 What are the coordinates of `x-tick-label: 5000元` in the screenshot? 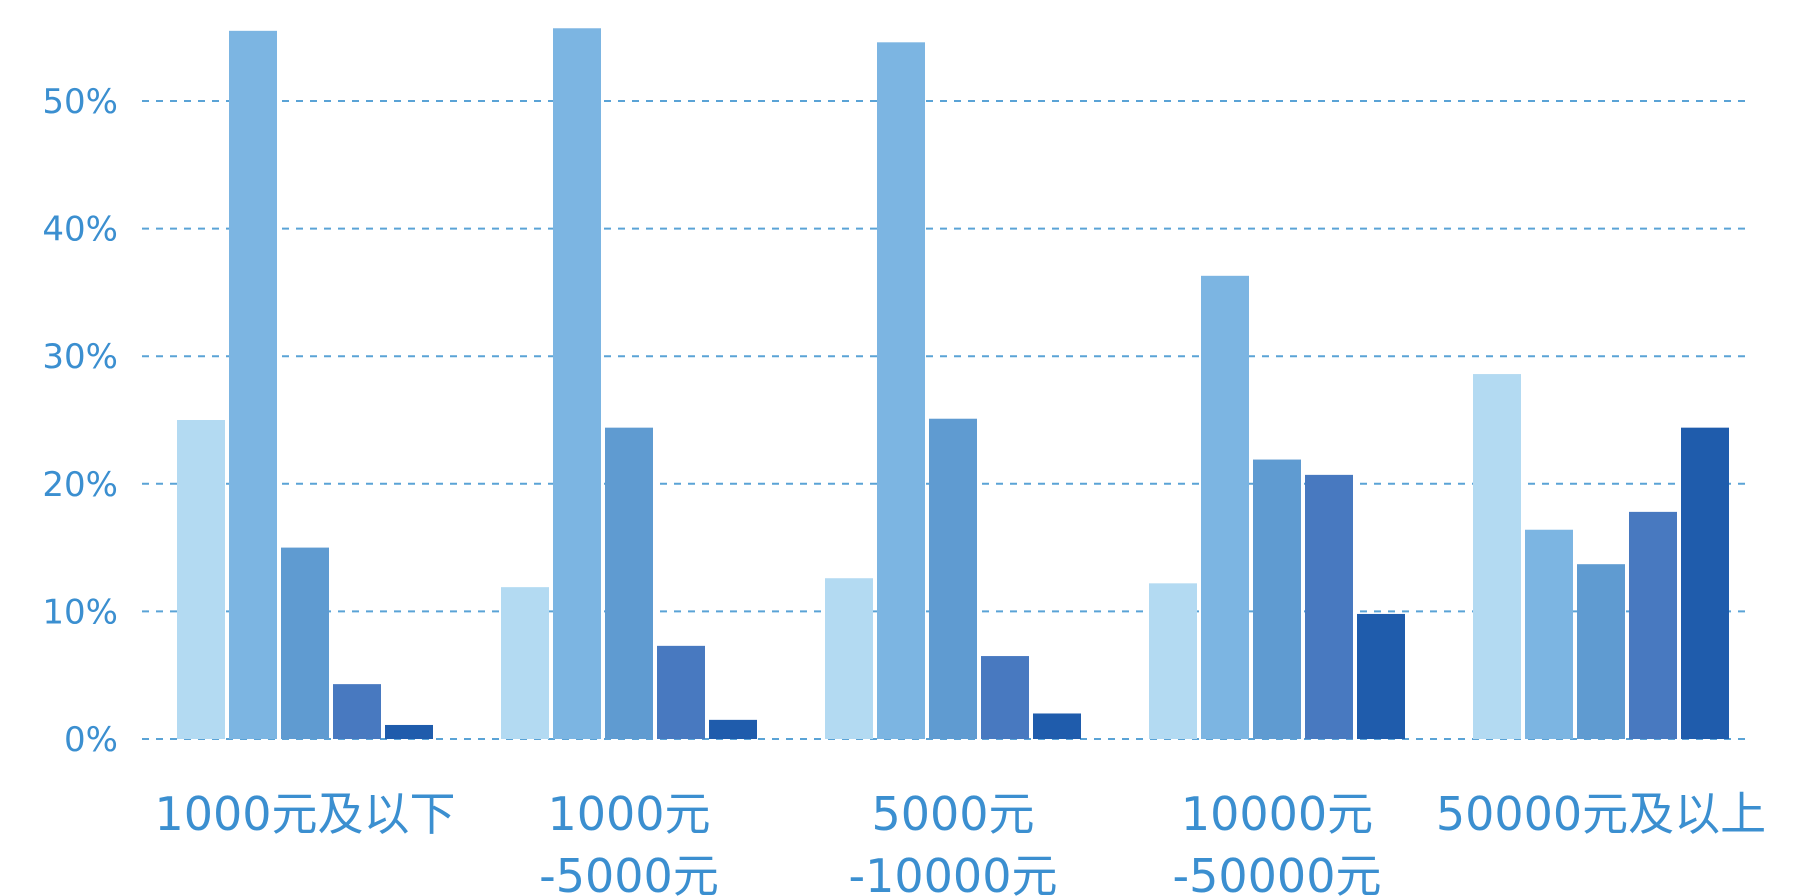 It's located at (952, 814).